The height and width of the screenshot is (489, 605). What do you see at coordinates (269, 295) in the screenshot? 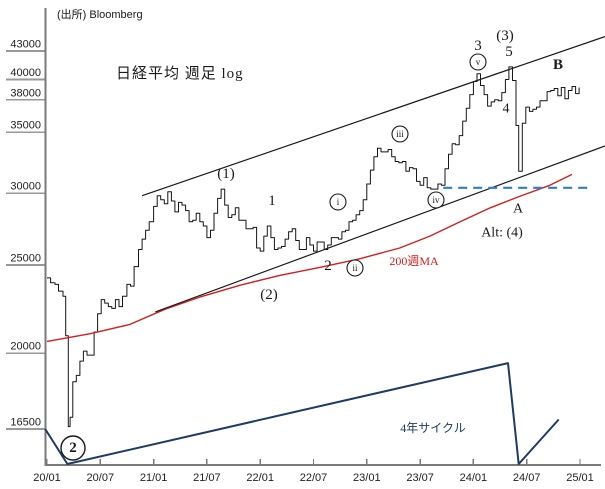
I see `wave-label-2-paren: (2)` at bounding box center [269, 295].